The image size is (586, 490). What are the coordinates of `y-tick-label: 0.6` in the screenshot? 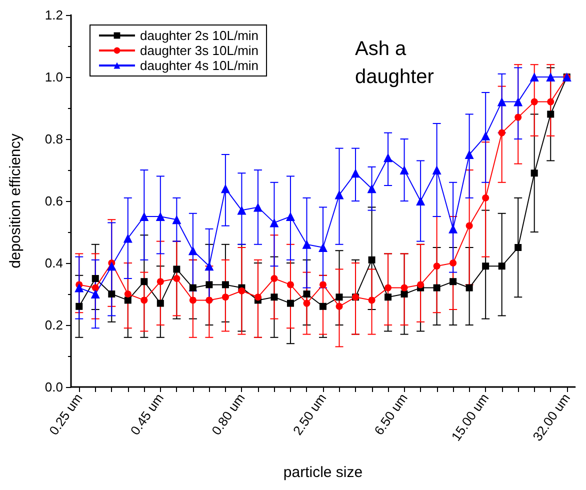 It's located at (53, 201).